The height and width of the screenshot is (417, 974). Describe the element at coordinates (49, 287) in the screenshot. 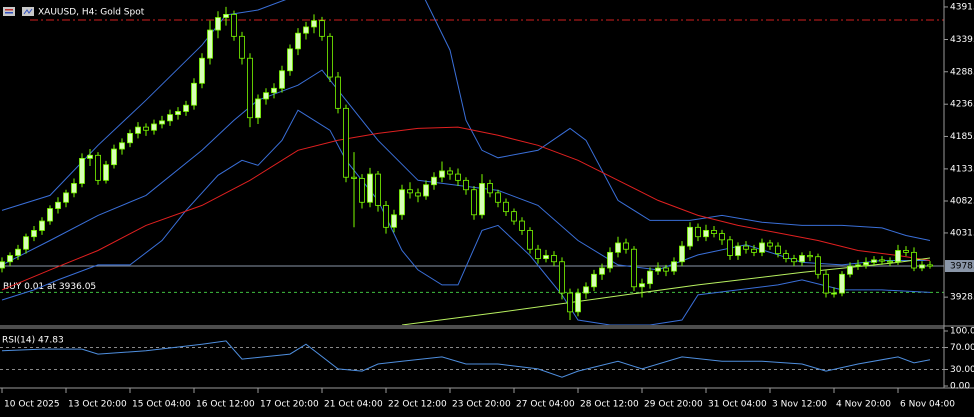

I see `level-label: BUY 0.01 at 3936.05` at that location.